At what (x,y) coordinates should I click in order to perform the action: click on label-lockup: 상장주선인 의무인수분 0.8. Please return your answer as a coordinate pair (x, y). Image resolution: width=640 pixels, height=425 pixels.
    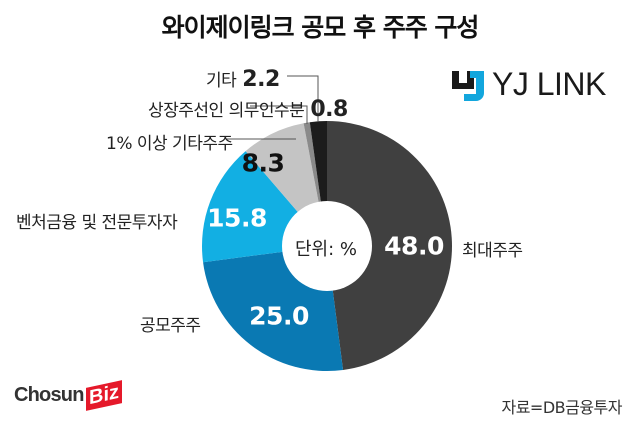
    Looking at the image, I should click on (248, 109).